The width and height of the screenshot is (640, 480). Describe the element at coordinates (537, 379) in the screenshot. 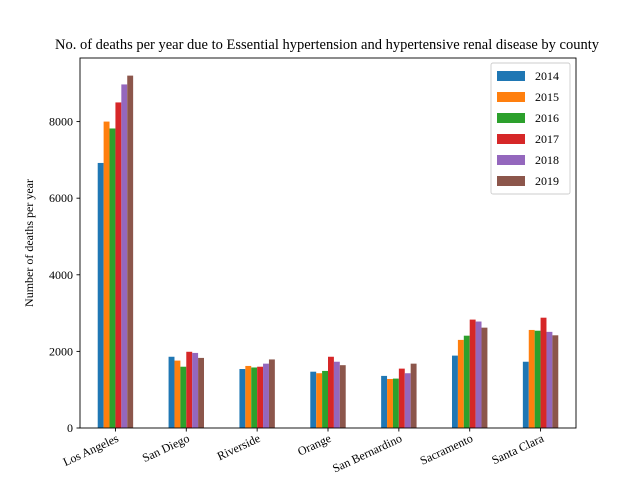

I see `bar-2016-santa-clara` at that location.